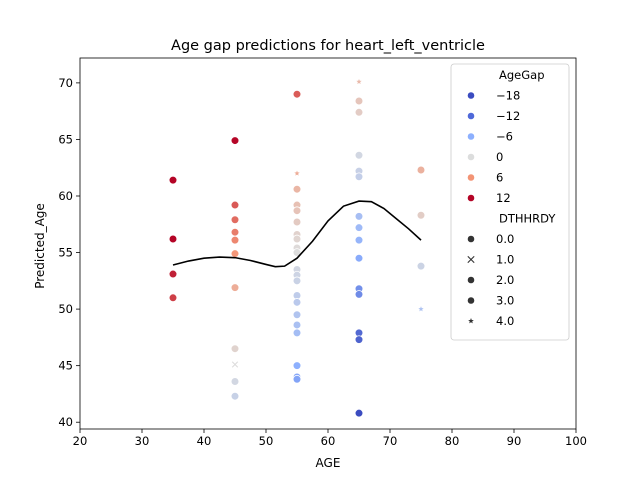  Describe the element at coordinates (65, 422) in the screenshot. I see `y-tick-label: 40` at that location.